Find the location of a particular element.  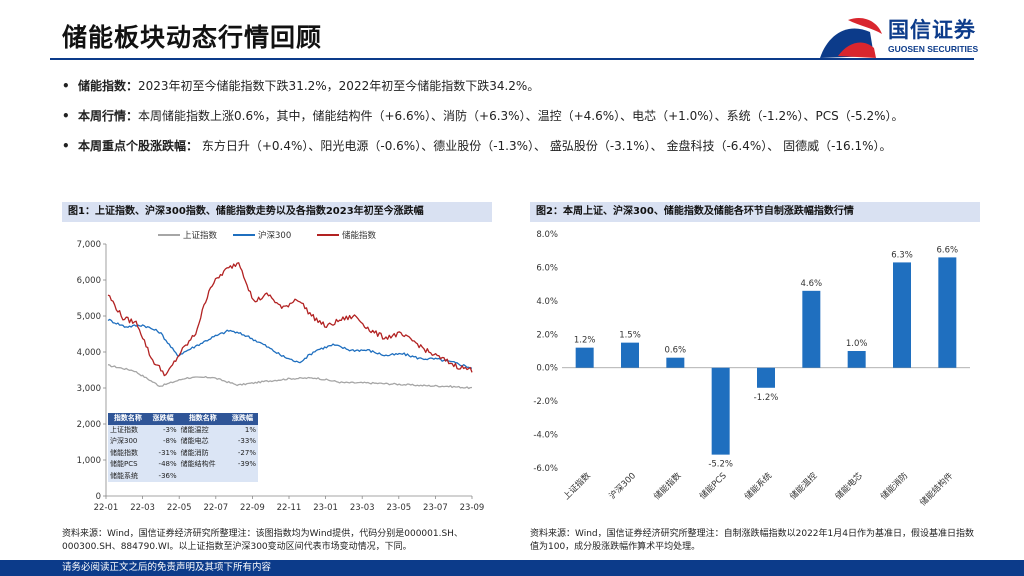

x-tick-label: 22-03 is located at coordinates (142, 508).